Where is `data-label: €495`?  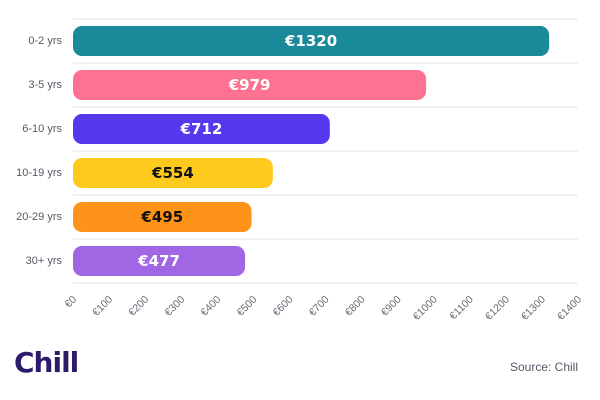
data-label: €495 is located at coordinates (161, 217).